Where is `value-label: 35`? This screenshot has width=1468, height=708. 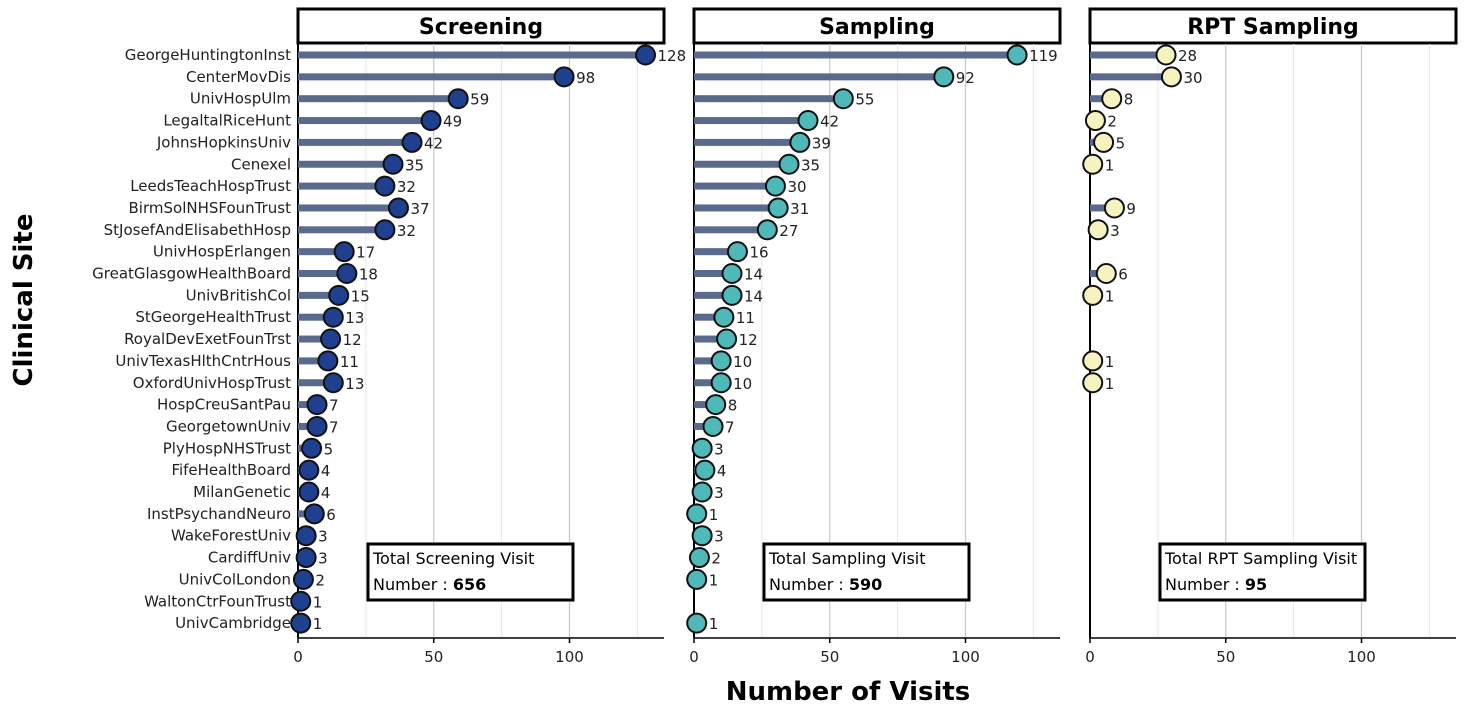 value-label: 35 is located at coordinates (414, 165).